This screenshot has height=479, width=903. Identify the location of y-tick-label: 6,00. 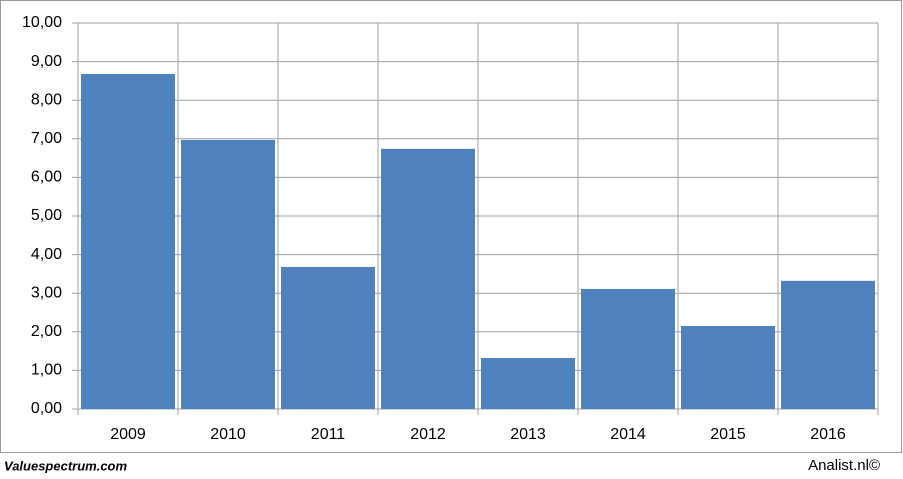
(46, 177).